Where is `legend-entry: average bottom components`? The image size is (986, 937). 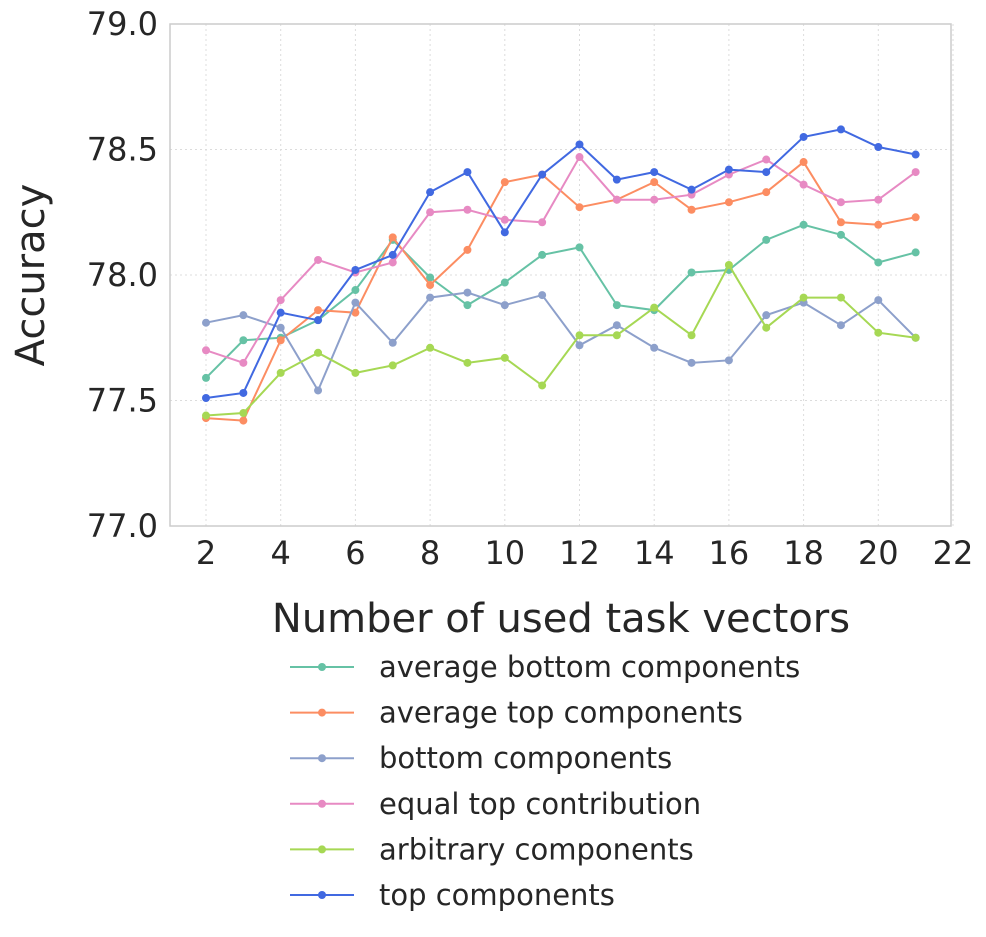
legend-entry: average bottom components is located at coordinates (545, 667).